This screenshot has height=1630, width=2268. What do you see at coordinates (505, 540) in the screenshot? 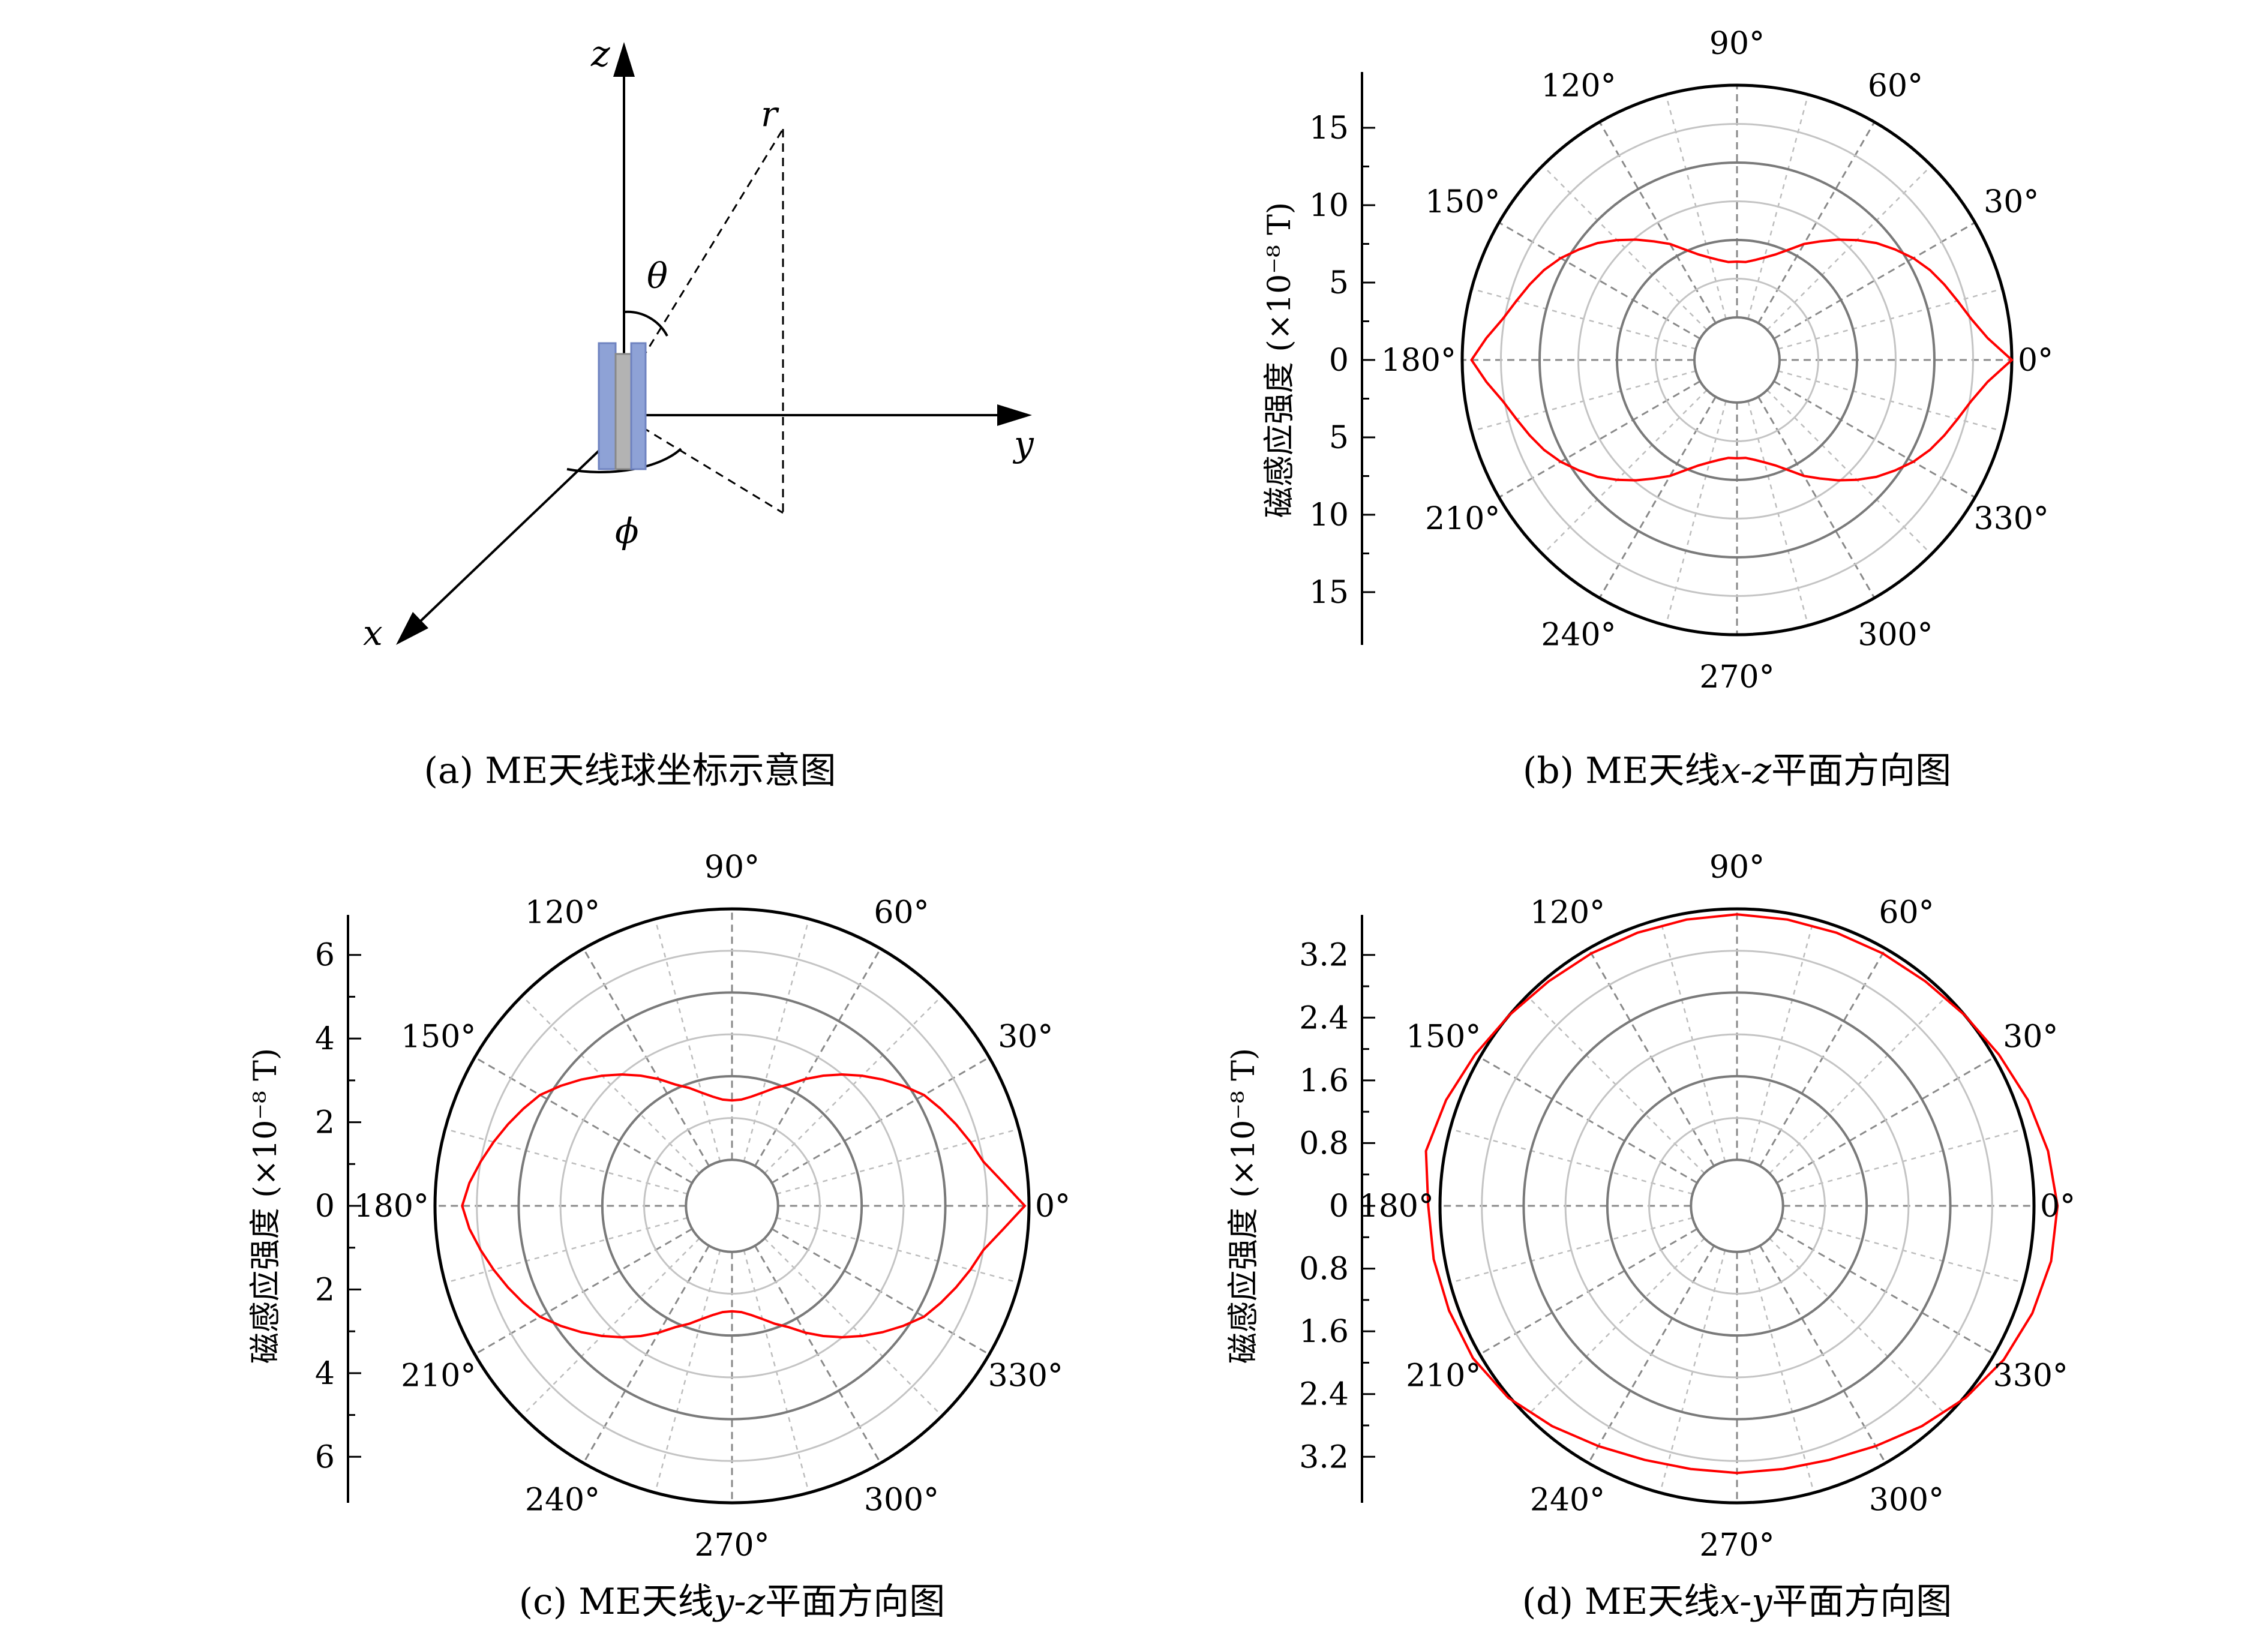
I see `x-axis` at bounding box center [505, 540].